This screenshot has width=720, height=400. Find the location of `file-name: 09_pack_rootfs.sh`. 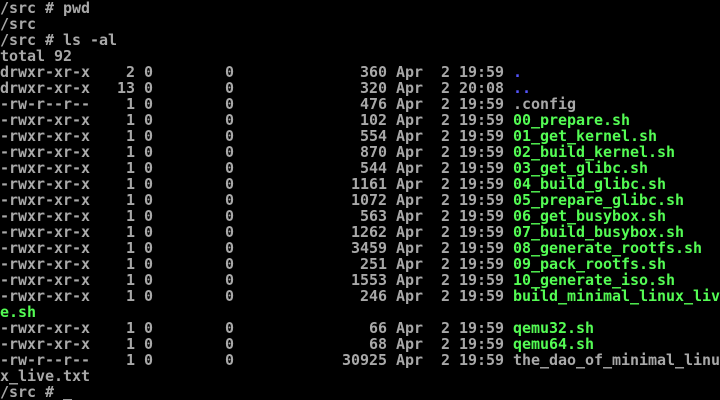

file-name: 09_pack_rootfs.sh is located at coordinates (589, 264).